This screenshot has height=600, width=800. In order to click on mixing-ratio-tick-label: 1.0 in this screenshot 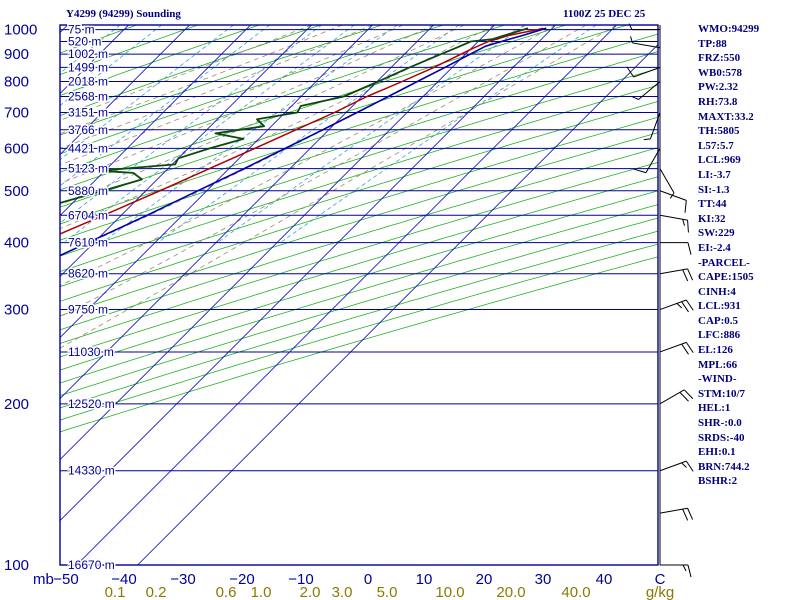, I will do `click(261, 592)`.